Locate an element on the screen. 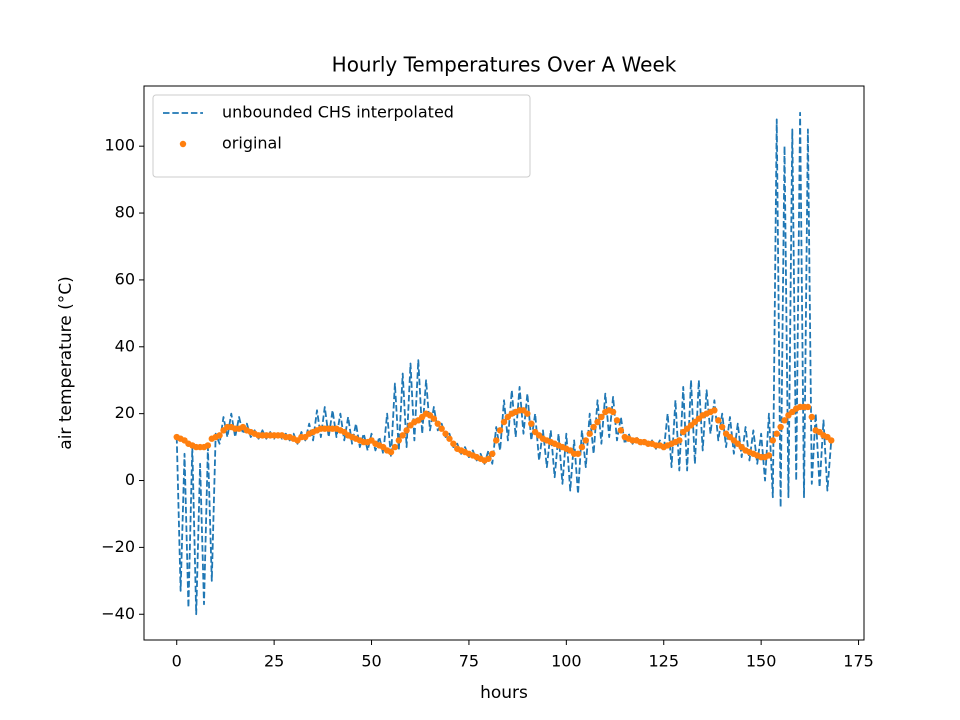 The image size is (960, 720). x-tick-label: 0 is located at coordinates (177, 661).